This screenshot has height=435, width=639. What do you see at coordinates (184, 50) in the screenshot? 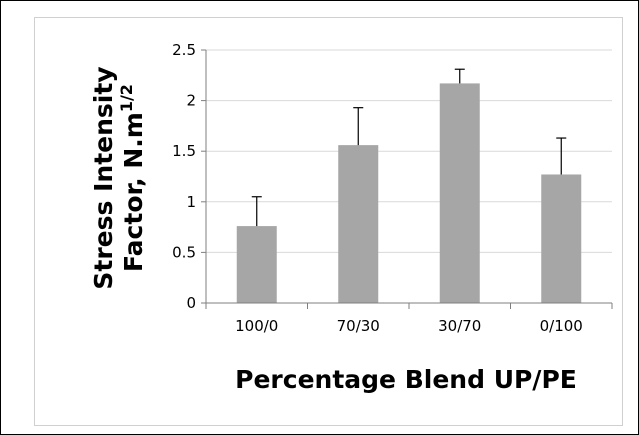
I see `y-tick-label: 2.5` at bounding box center [184, 50].